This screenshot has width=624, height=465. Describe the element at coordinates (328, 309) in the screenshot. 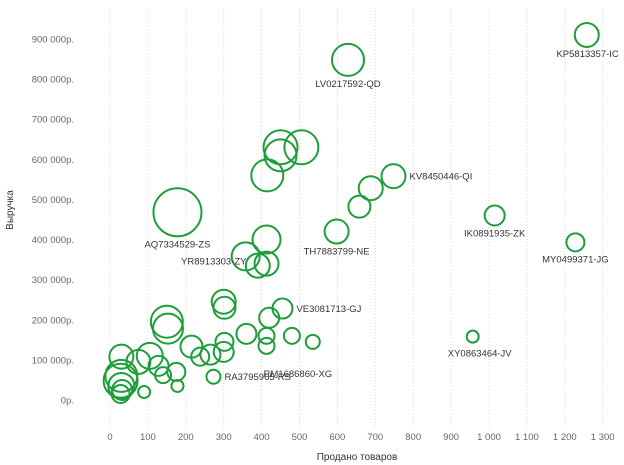

I see `point-label: VE3081713-GJ` at that location.